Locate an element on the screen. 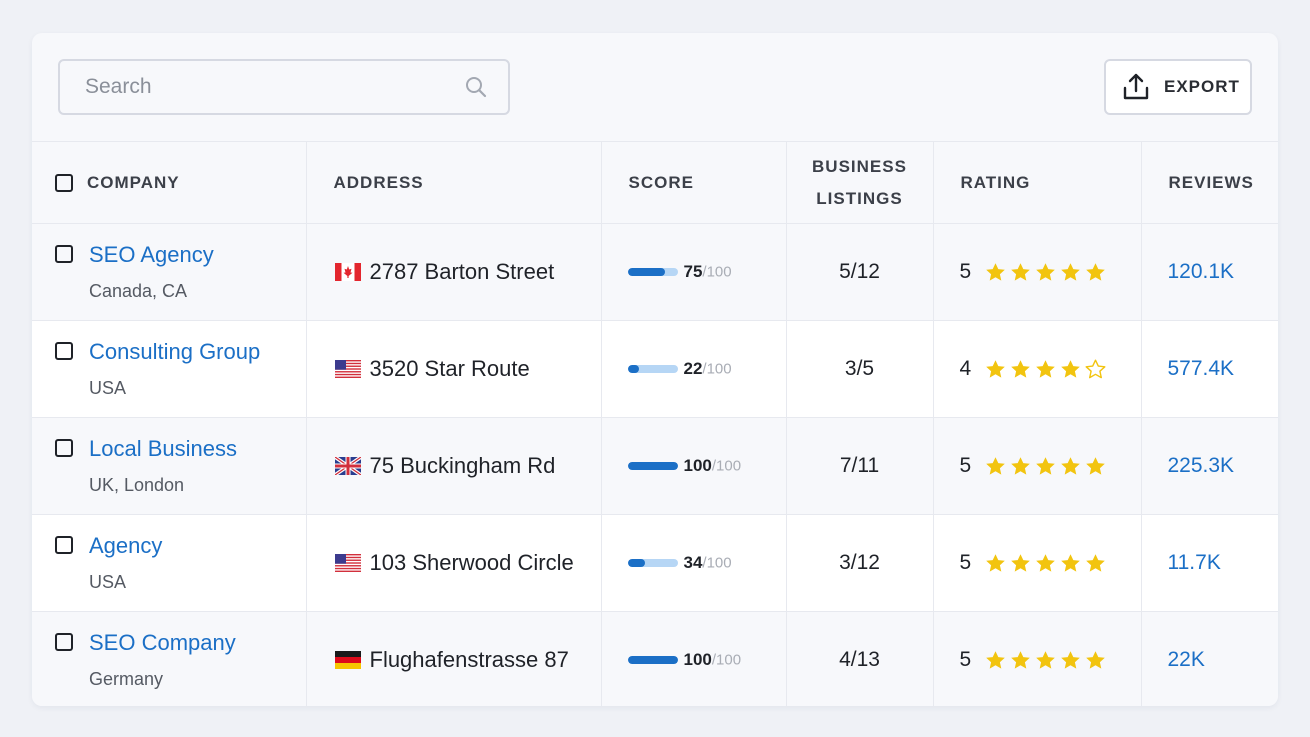  reviews-link: 577.4K is located at coordinates (1209, 369).